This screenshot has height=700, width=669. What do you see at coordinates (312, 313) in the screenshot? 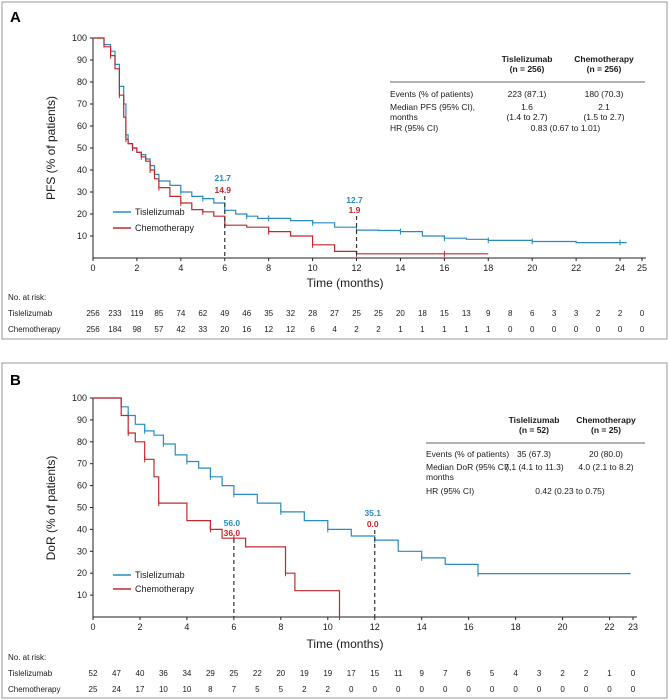
I see `panel-a-at-risk-value: 28` at bounding box center [312, 313].